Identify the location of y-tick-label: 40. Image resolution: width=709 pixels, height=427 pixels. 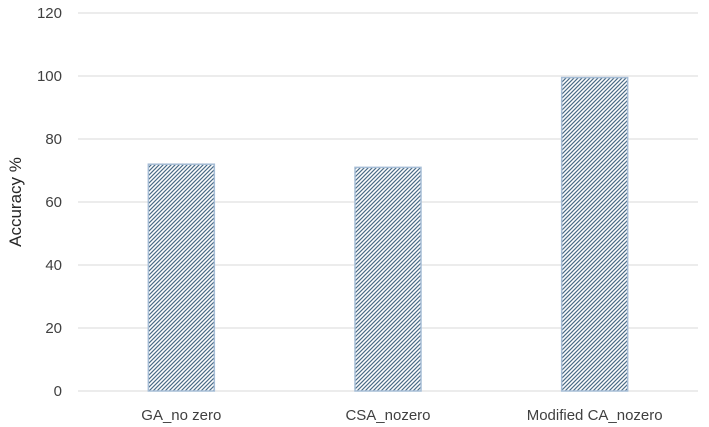
(53, 265).